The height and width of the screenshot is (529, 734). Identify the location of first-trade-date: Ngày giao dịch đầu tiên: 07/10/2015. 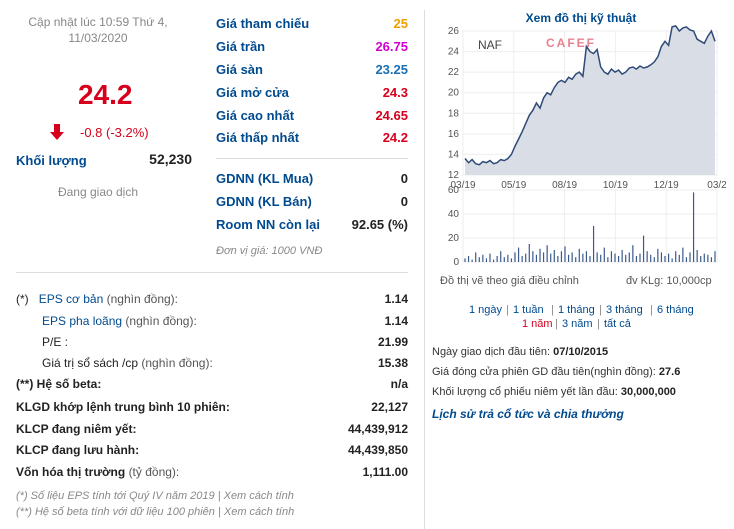
(520, 352).